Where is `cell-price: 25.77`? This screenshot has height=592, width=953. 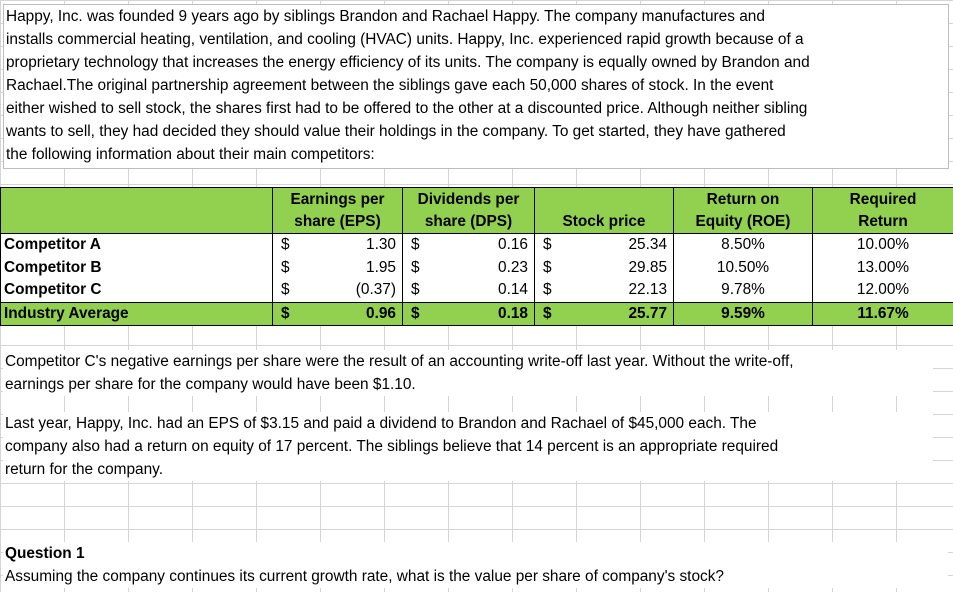
cell-price: 25.77 is located at coordinates (616, 313).